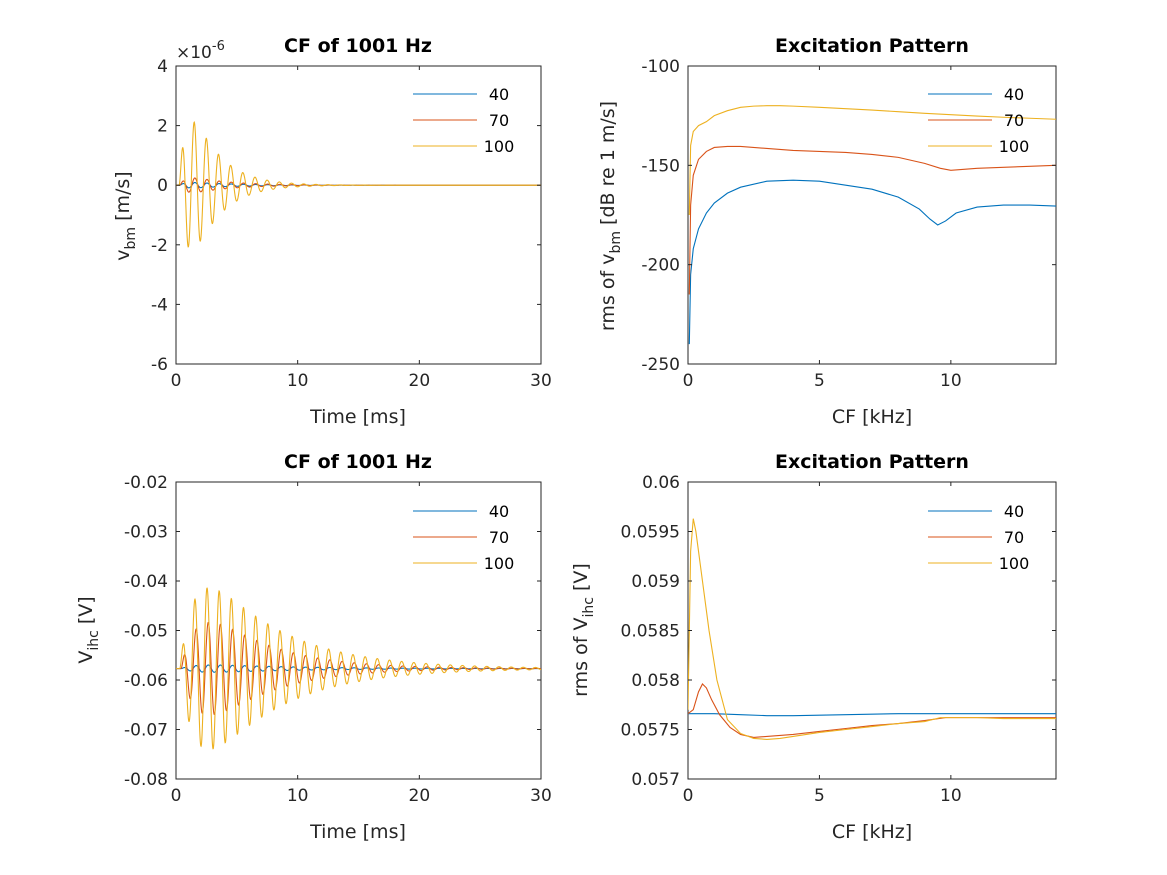  Describe the element at coordinates (650, 731) in the screenshot. I see `y-tick-label: 0.0575` at that location.